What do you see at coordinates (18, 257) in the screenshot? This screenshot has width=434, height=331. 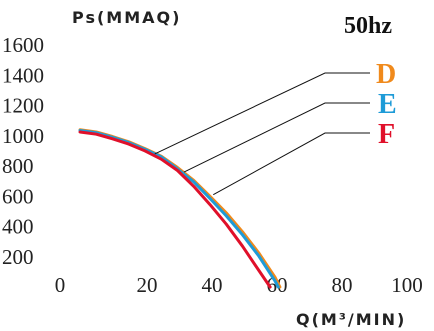 I see `y-tick-label: 200` at bounding box center [18, 257].